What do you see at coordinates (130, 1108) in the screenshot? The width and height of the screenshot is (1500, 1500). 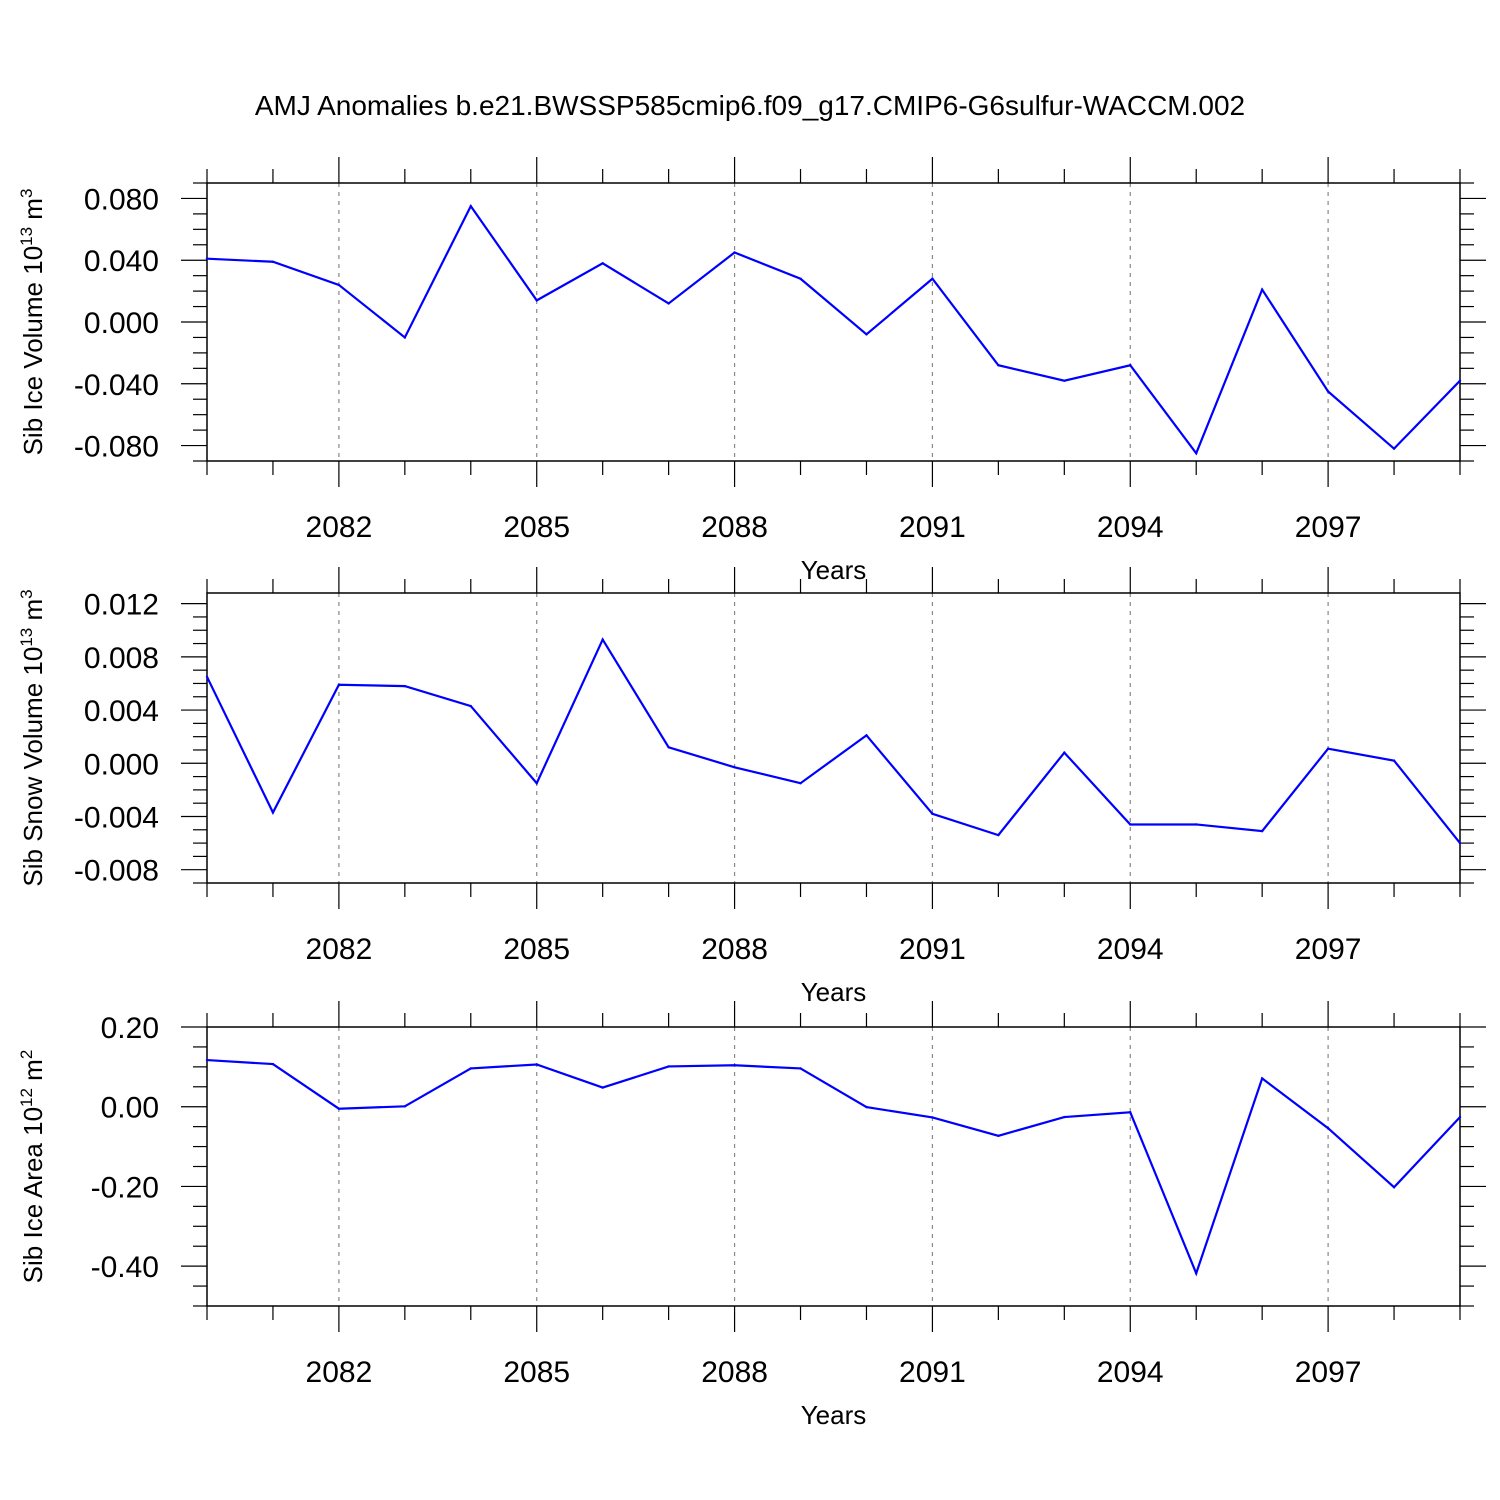 I see `y-tick-label: 0.00` at bounding box center [130, 1108].